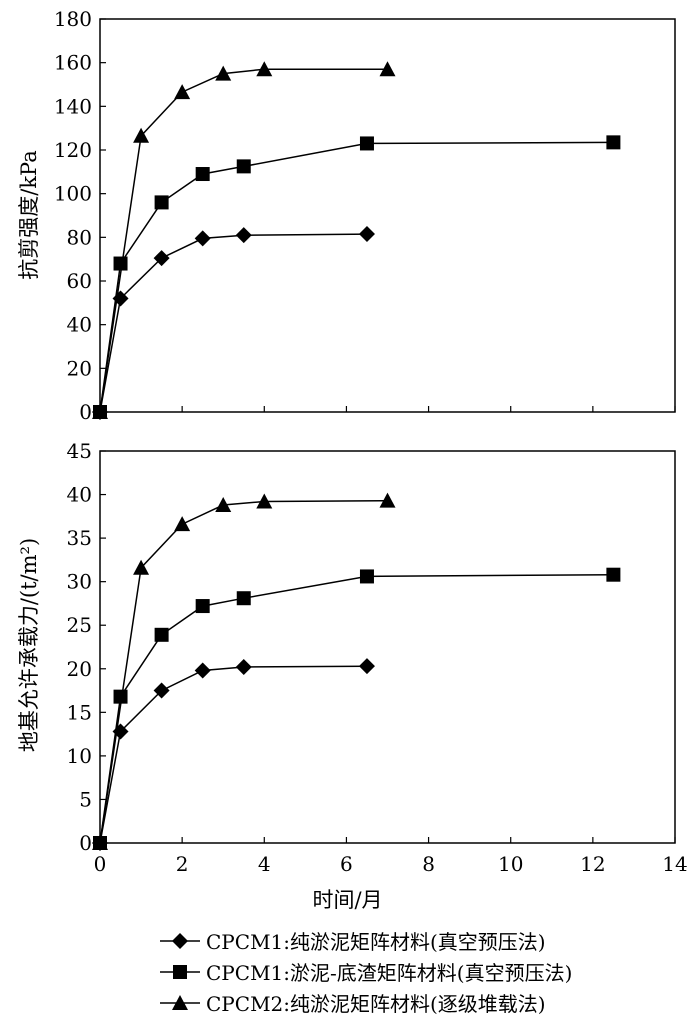 The image size is (700, 1019). I want to click on x-tick-label: 4, so click(264, 864).